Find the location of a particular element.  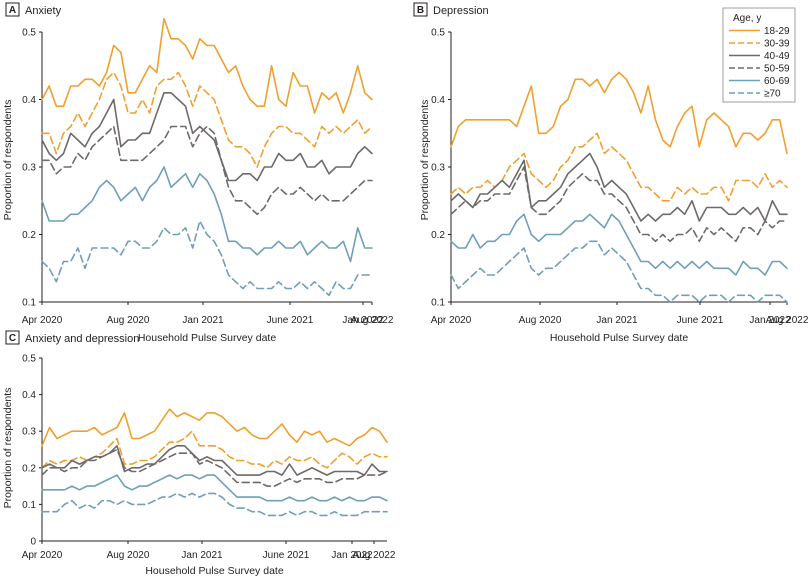

badge-letter: A is located at coordinates (12, 10).